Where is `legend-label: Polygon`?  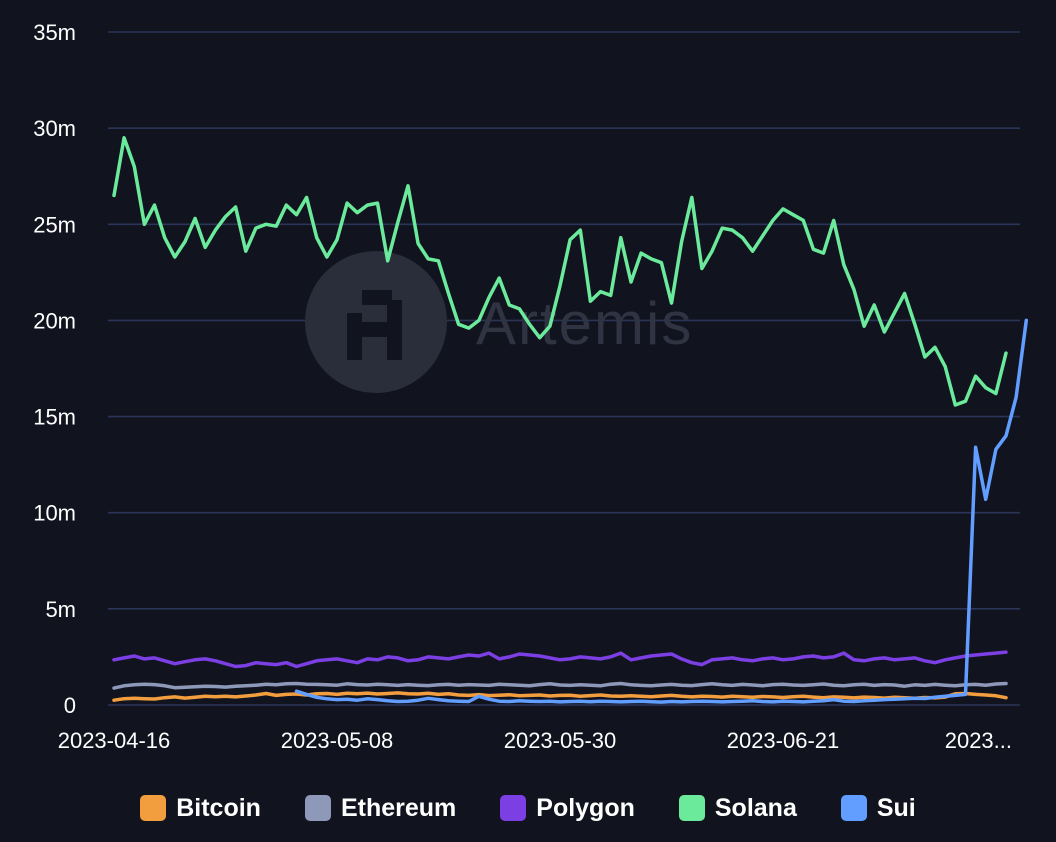 legend-label: Polygon is located at coordinates (585, 807).